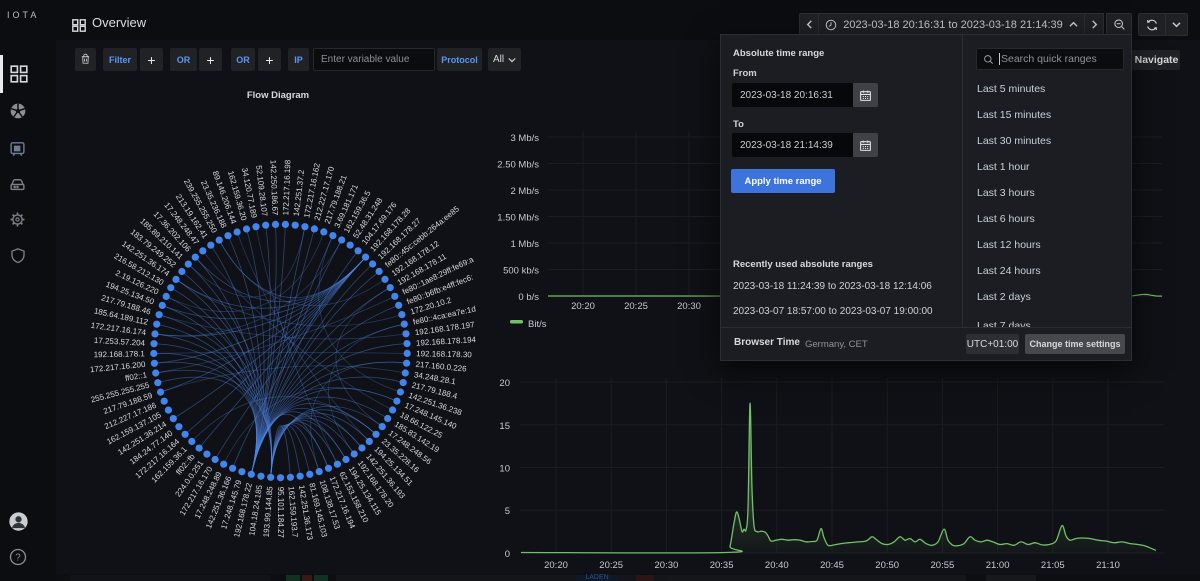 The height and width of the screenshot is (581, 1200). Describe the element at coordinates (524, 244) in the screenshot. I see `svg-text: 1 Mb/s` at that location.